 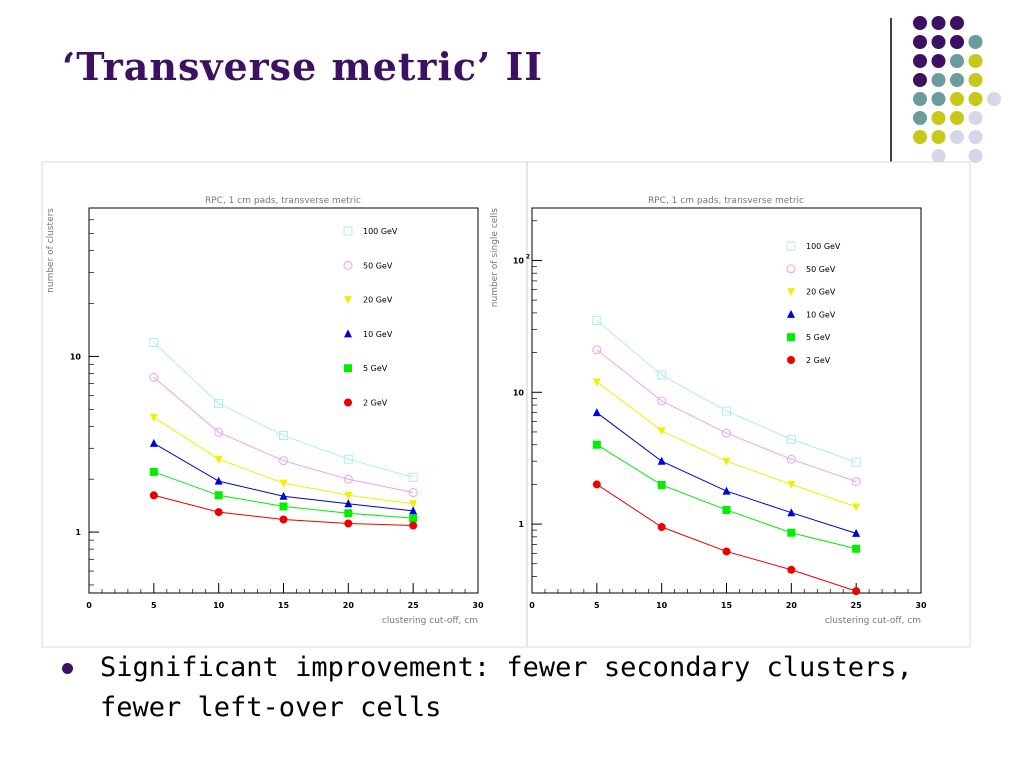 I want to click on series-100-gev, so click(x=726, y=391).